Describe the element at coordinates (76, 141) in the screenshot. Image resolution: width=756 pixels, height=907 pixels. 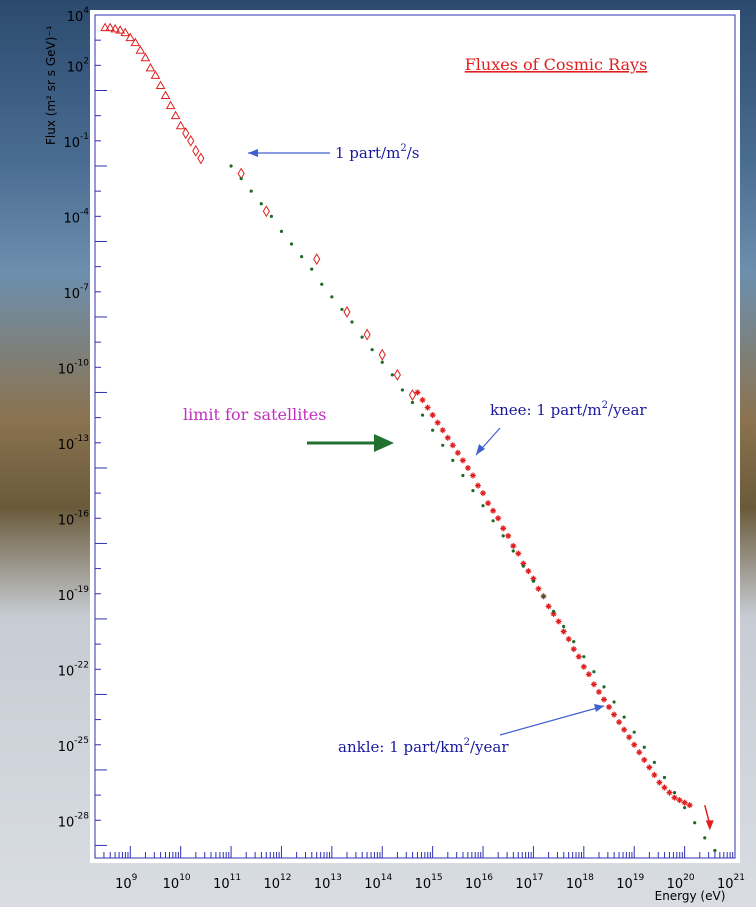
I see `y-tick-label: 10⁻¹` at that location.